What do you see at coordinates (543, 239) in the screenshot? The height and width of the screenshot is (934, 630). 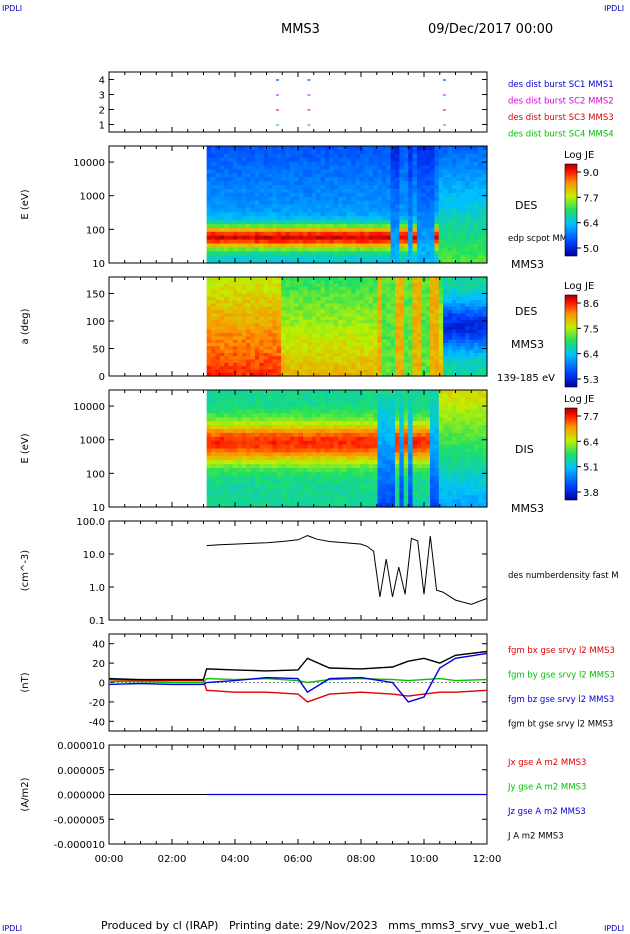 I see `des-energy-sublabel: edp scpot MMS3` at bounding box center [543, 239].